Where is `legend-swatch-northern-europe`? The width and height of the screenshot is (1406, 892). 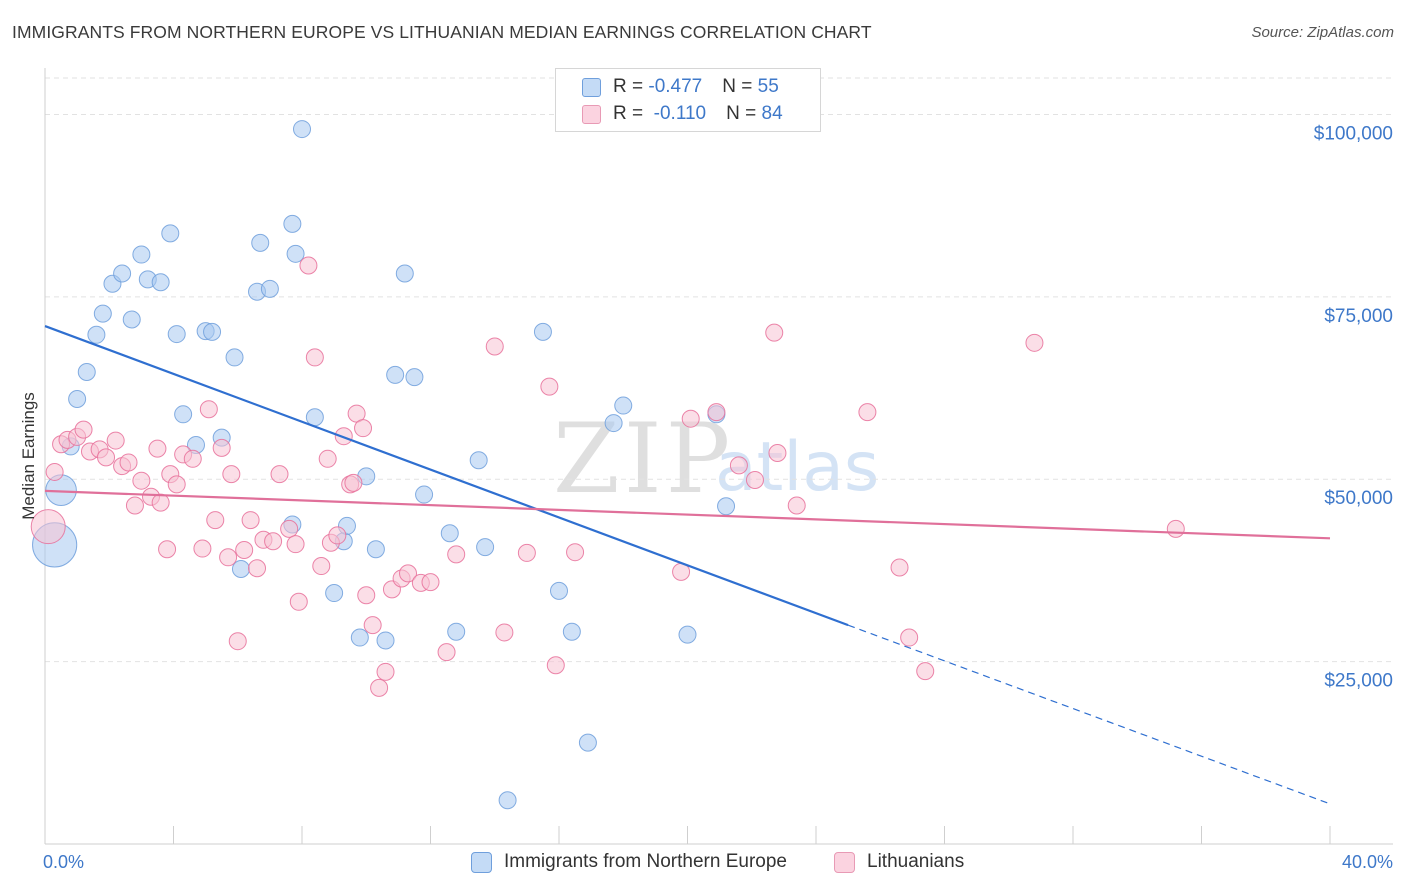
legend-swatch-northern-europe is located at coordinates (591, 87).